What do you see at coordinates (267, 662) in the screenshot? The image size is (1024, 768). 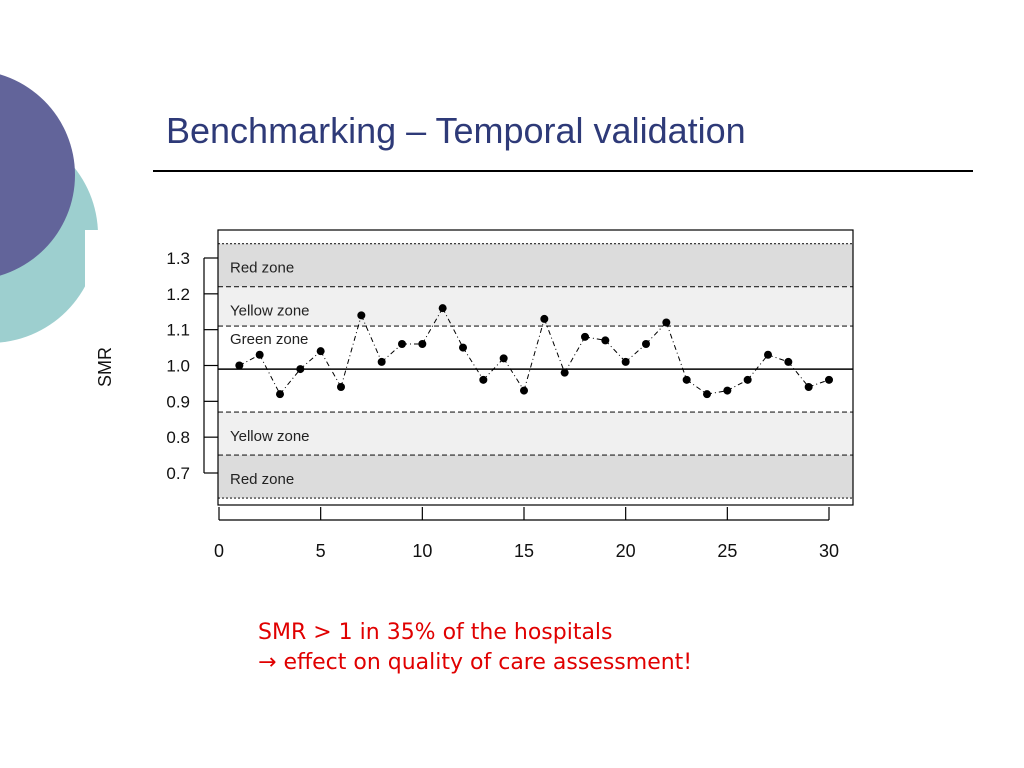 I see `arrow-icon: →` at bounding box center [267, 662].